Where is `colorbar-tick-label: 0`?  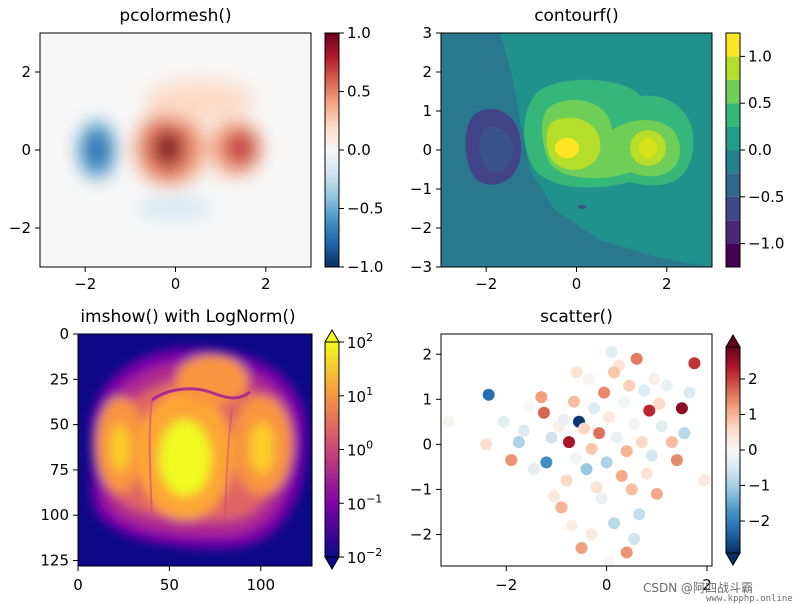
colorbar-tick-label: 0 is located at coordinates (753, 450).